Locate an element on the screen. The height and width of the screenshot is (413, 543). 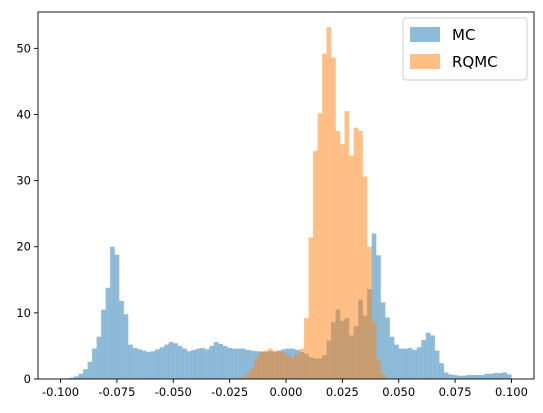
y-tick-label: 20 is located at coordinates (23, 247).